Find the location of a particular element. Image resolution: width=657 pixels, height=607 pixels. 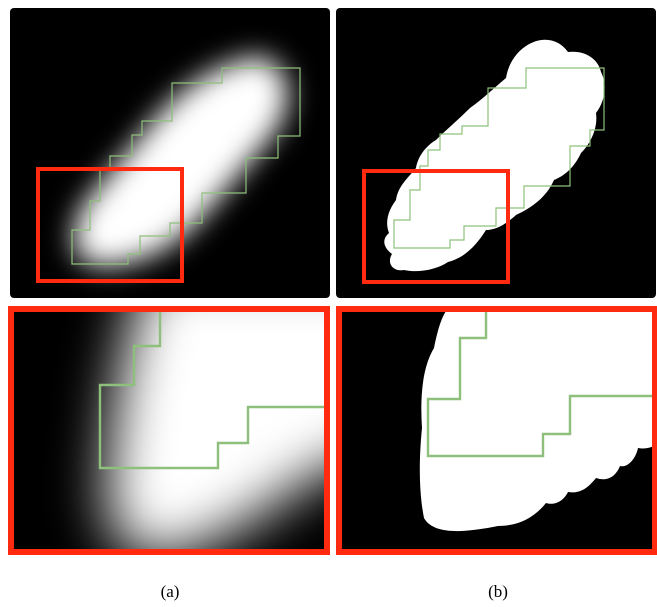

caption-a: (a) is located at coordinates (170, 591).